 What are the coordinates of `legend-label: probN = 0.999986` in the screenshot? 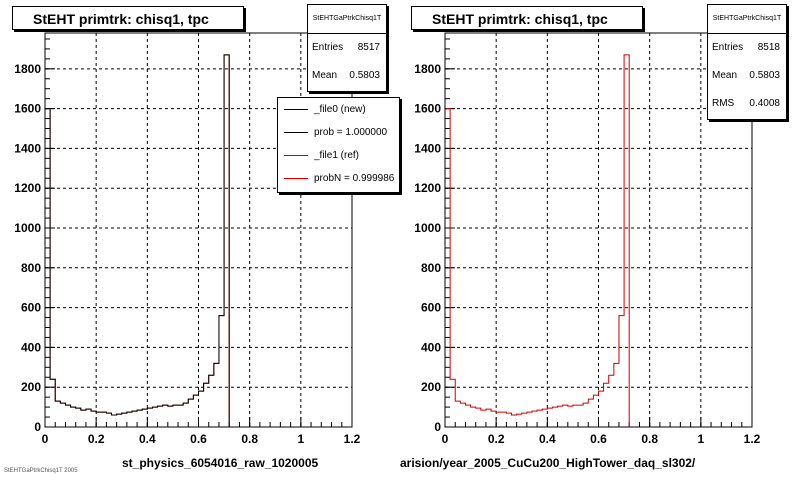 It's located at (354, 178).